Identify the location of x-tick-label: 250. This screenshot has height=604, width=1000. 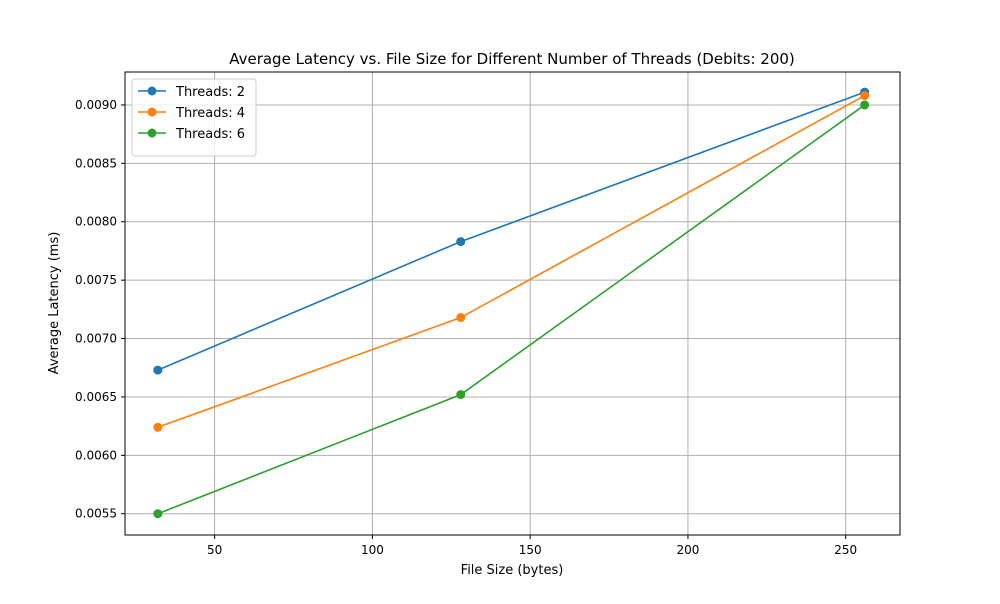
(845, 550).